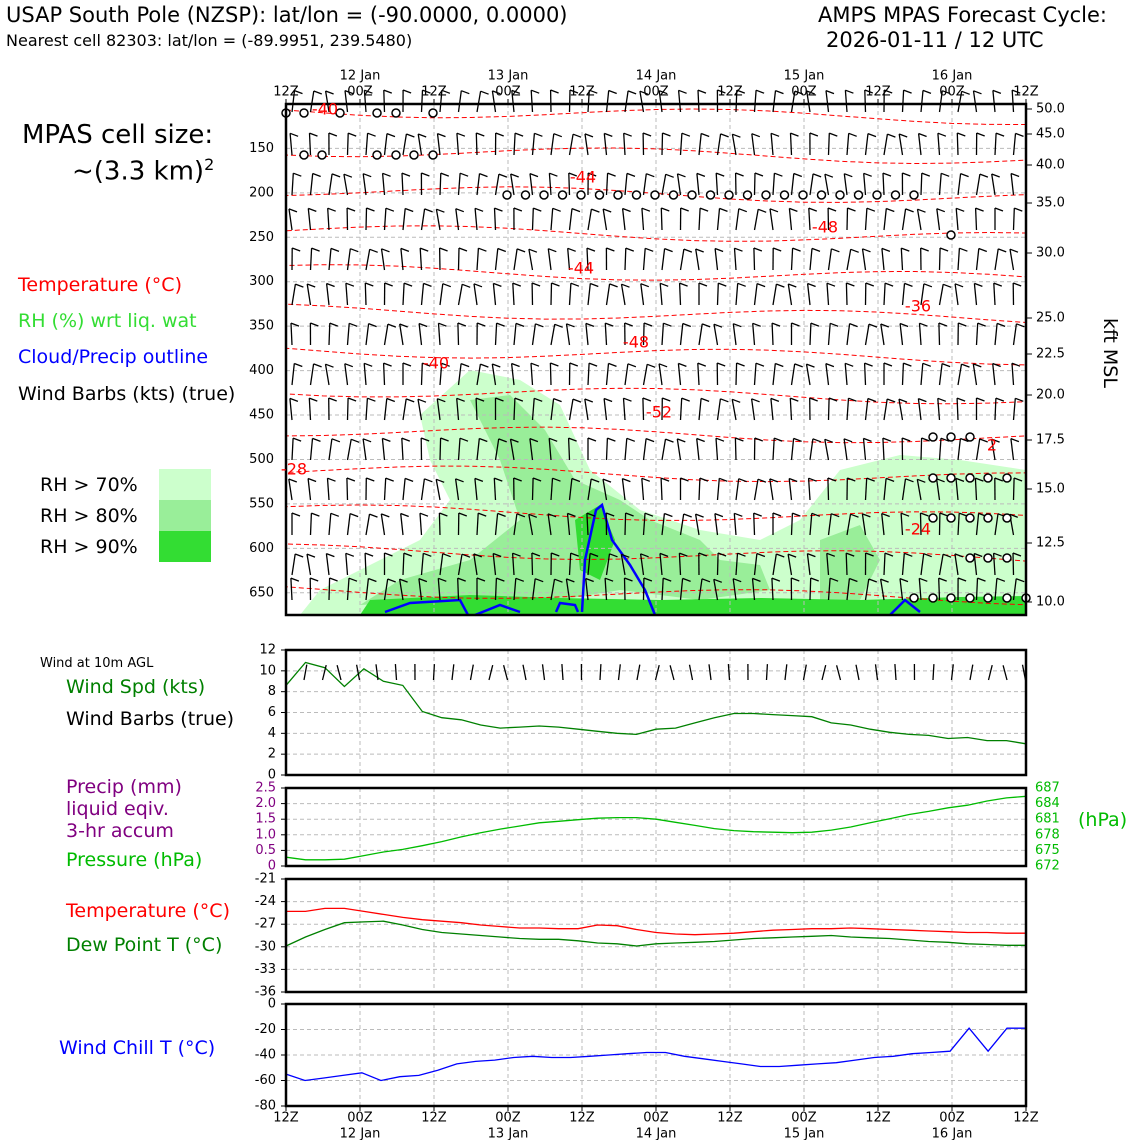 The height and width of the screenshot is (1140, 1140). I want to click on wind-10m-panel, so click(654, 712).